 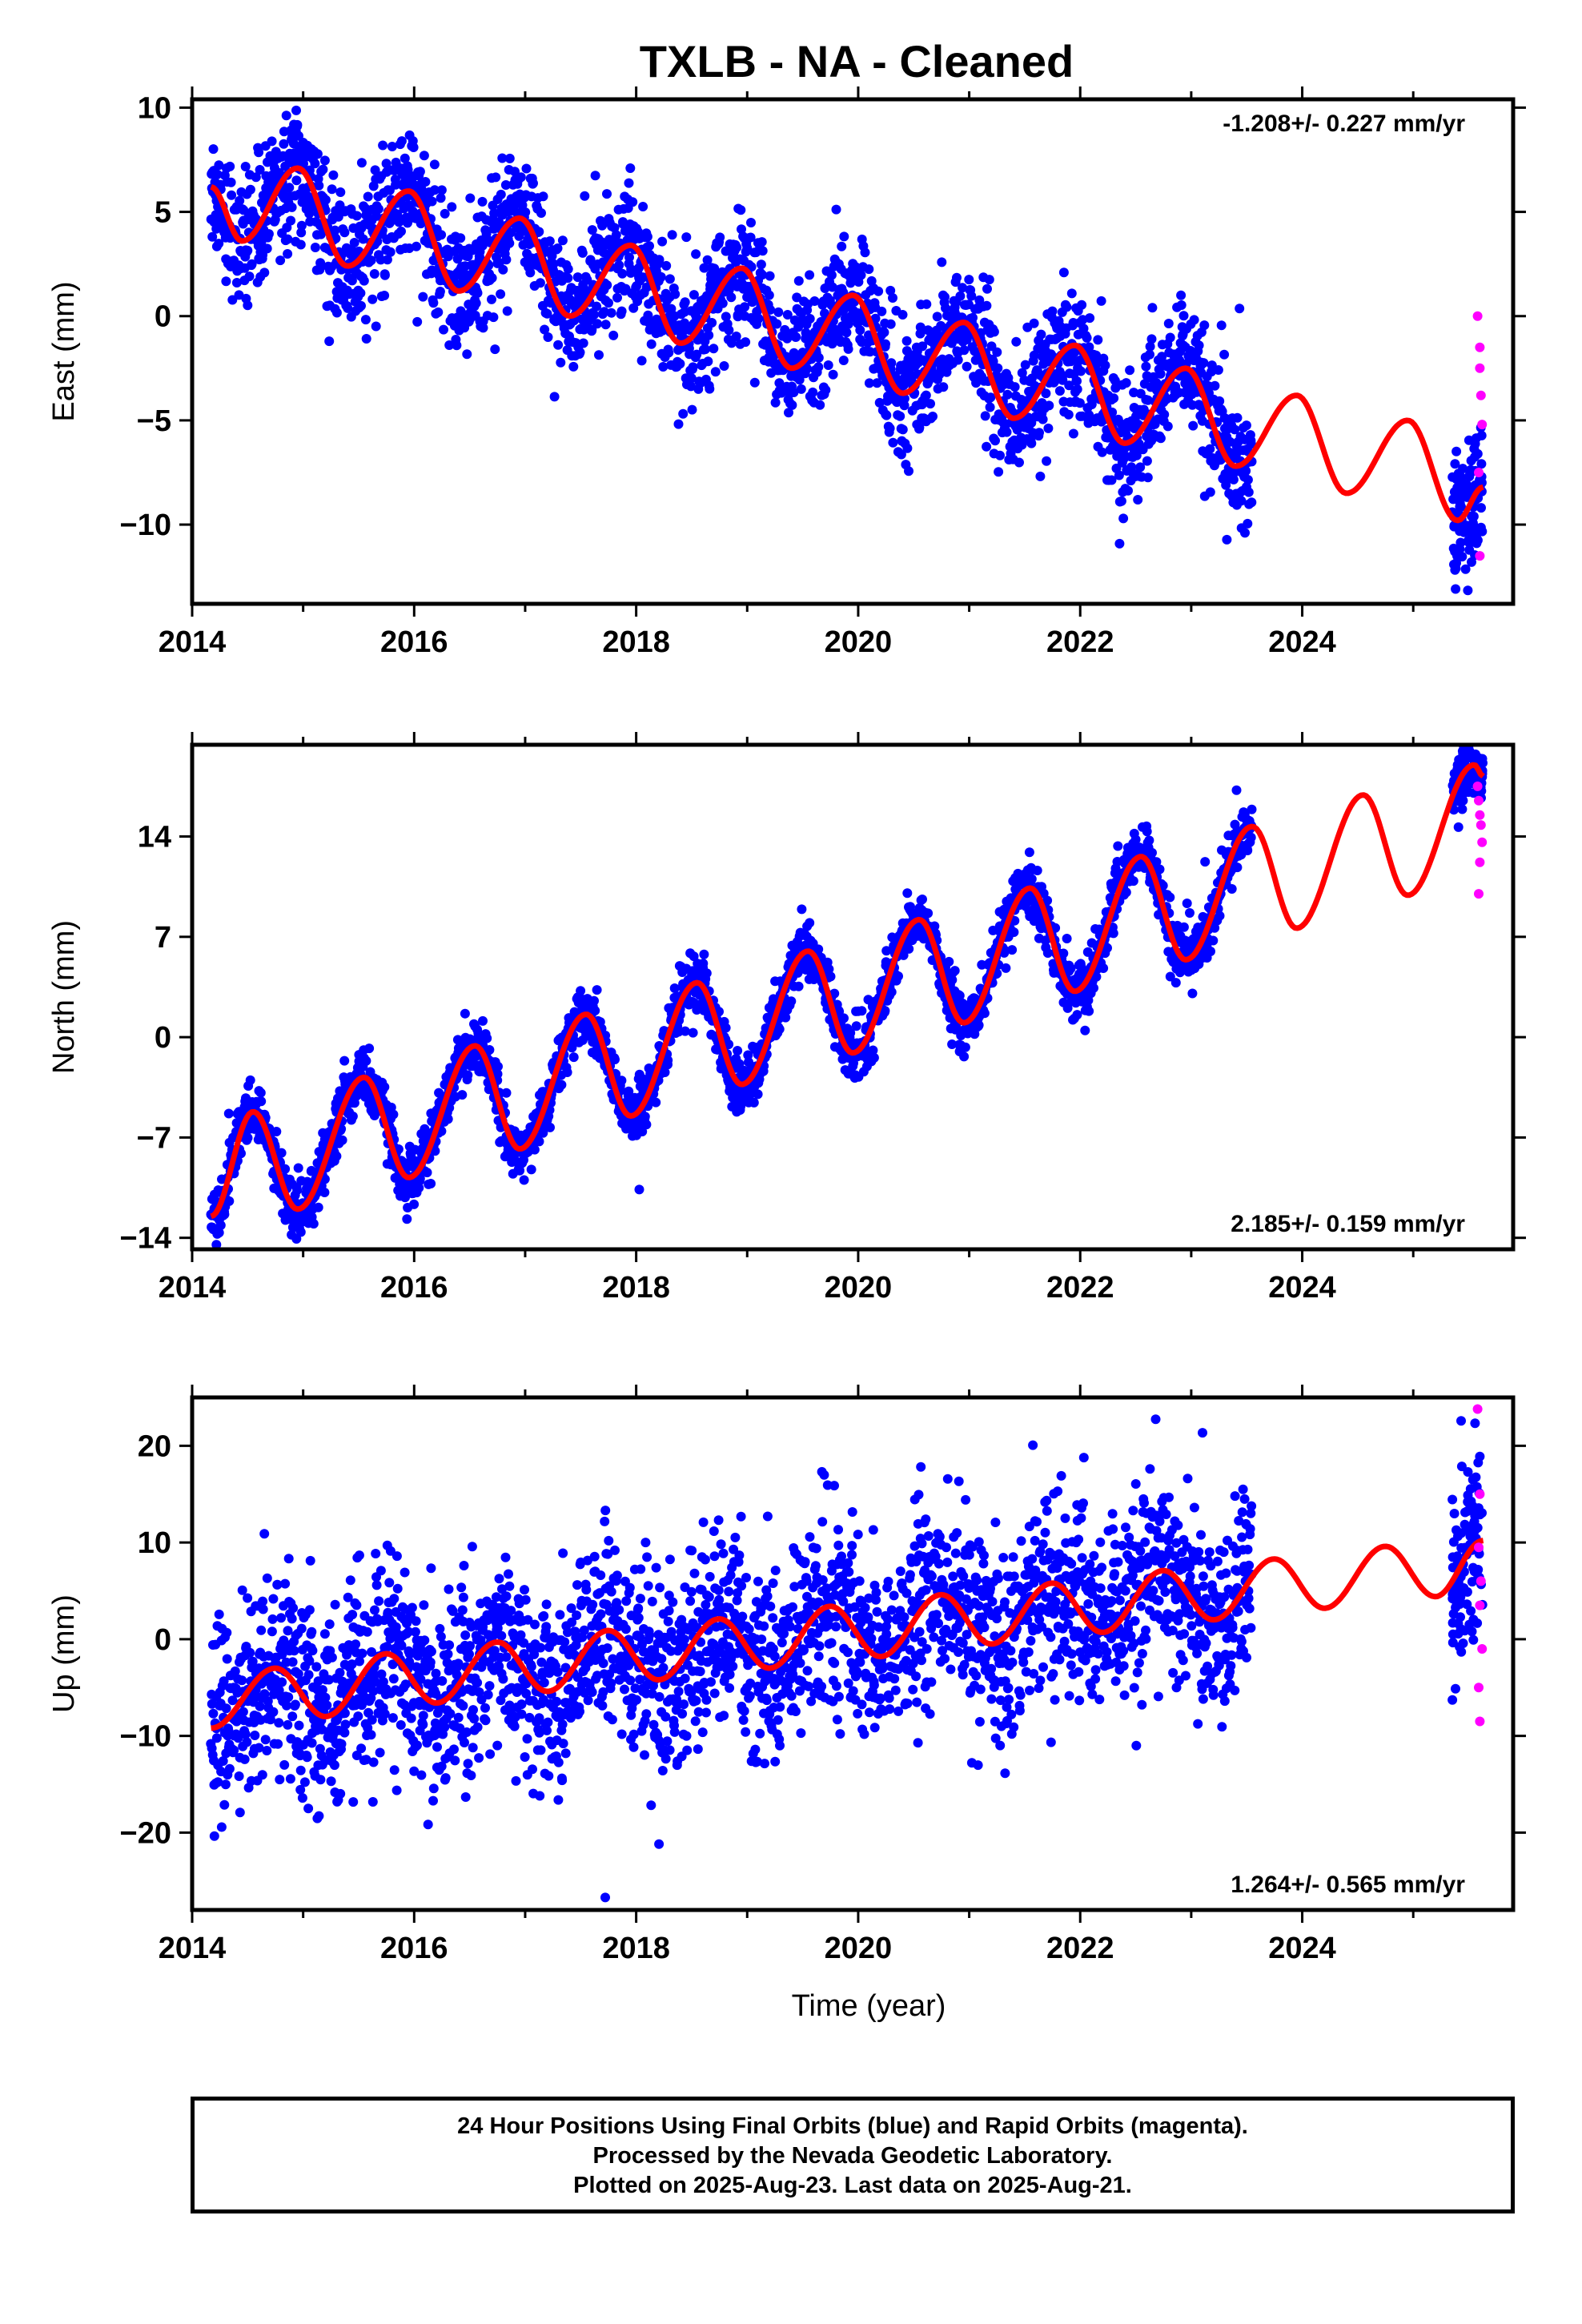 I want to click on x-tick-label: 2014, so click(x=193, y=642).